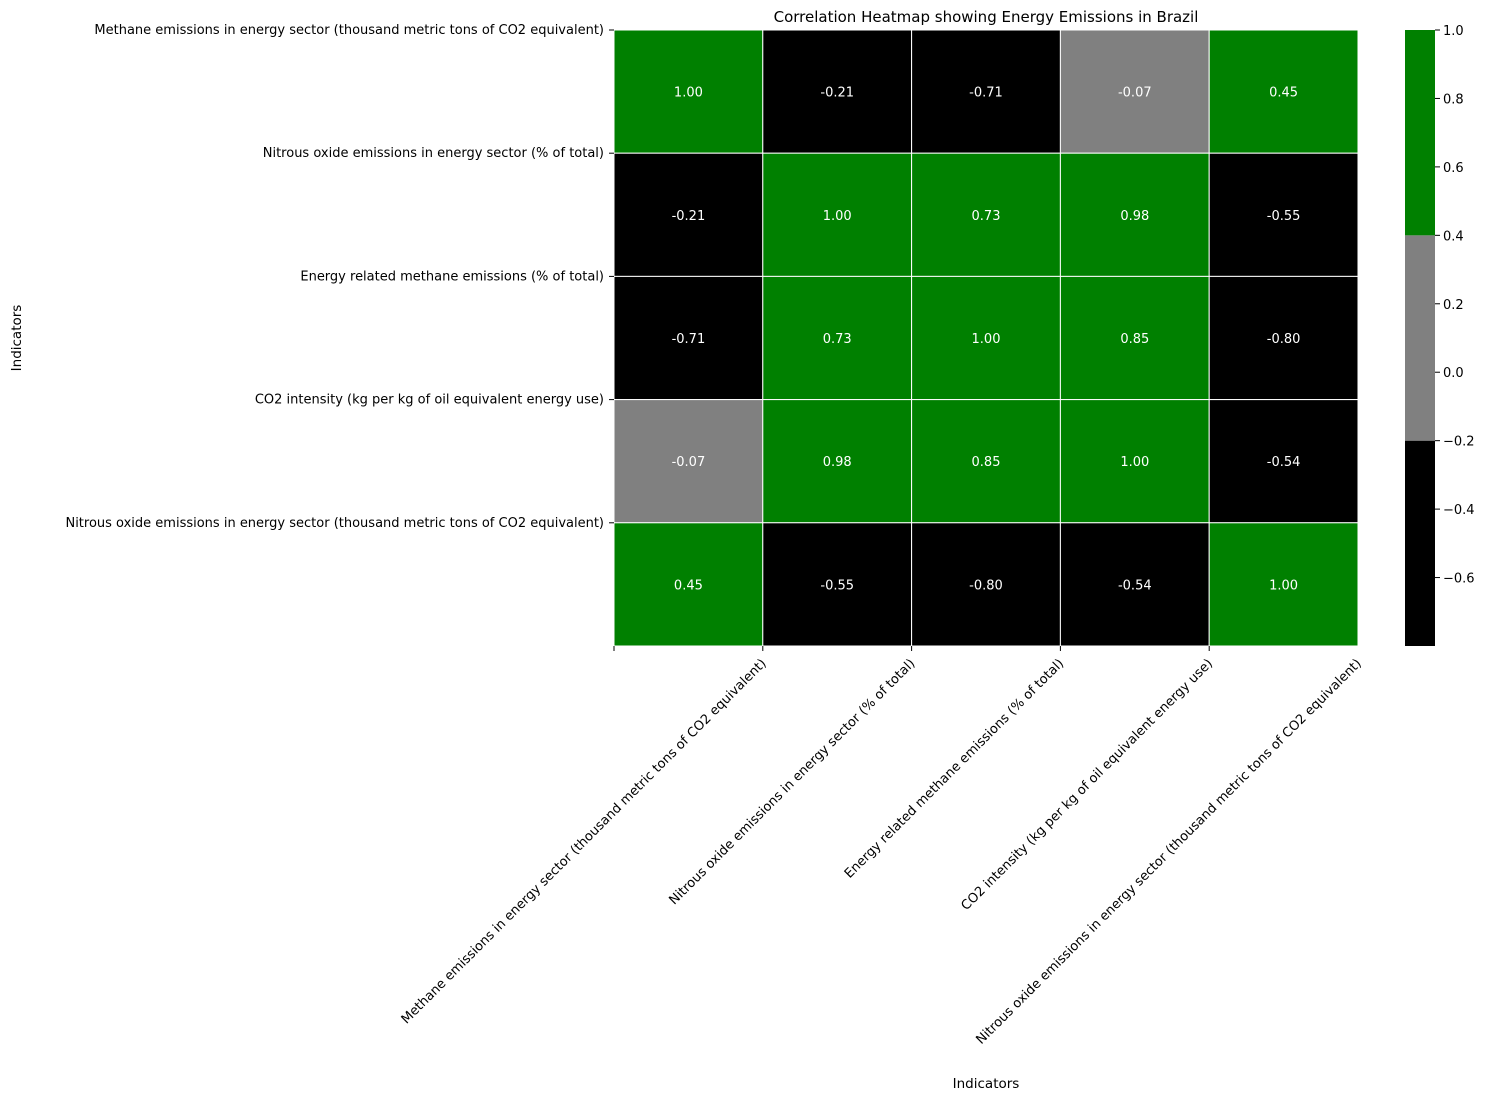  Describe the element at coordinates (1453, 305) in the screenshot. I see `colorbar-tick-label: 0.2` at that location.